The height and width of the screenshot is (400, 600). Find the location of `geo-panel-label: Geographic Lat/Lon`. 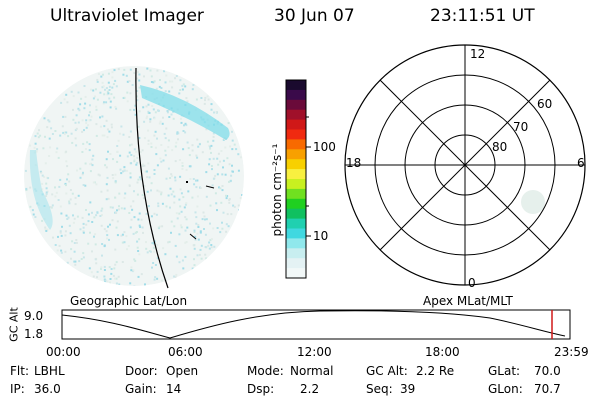

geo-panel-label: Geographic Lat/Lon is located at coordinates (129, 301).